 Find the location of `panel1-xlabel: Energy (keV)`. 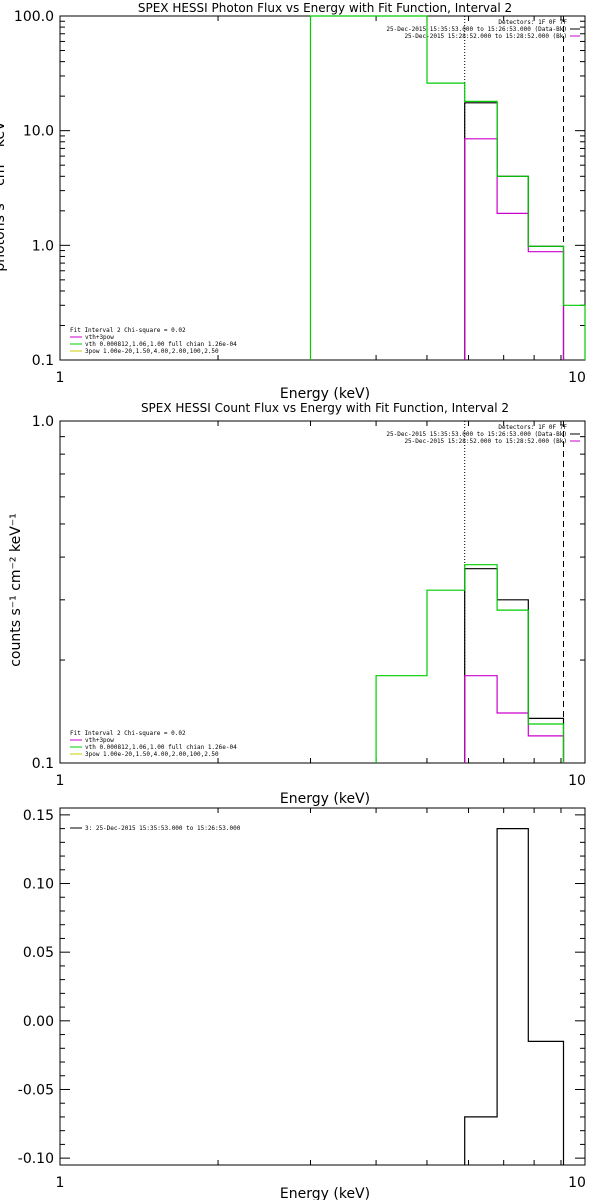

panel1-xlabel: Energy (keV) is located at coordinates (325, 394).